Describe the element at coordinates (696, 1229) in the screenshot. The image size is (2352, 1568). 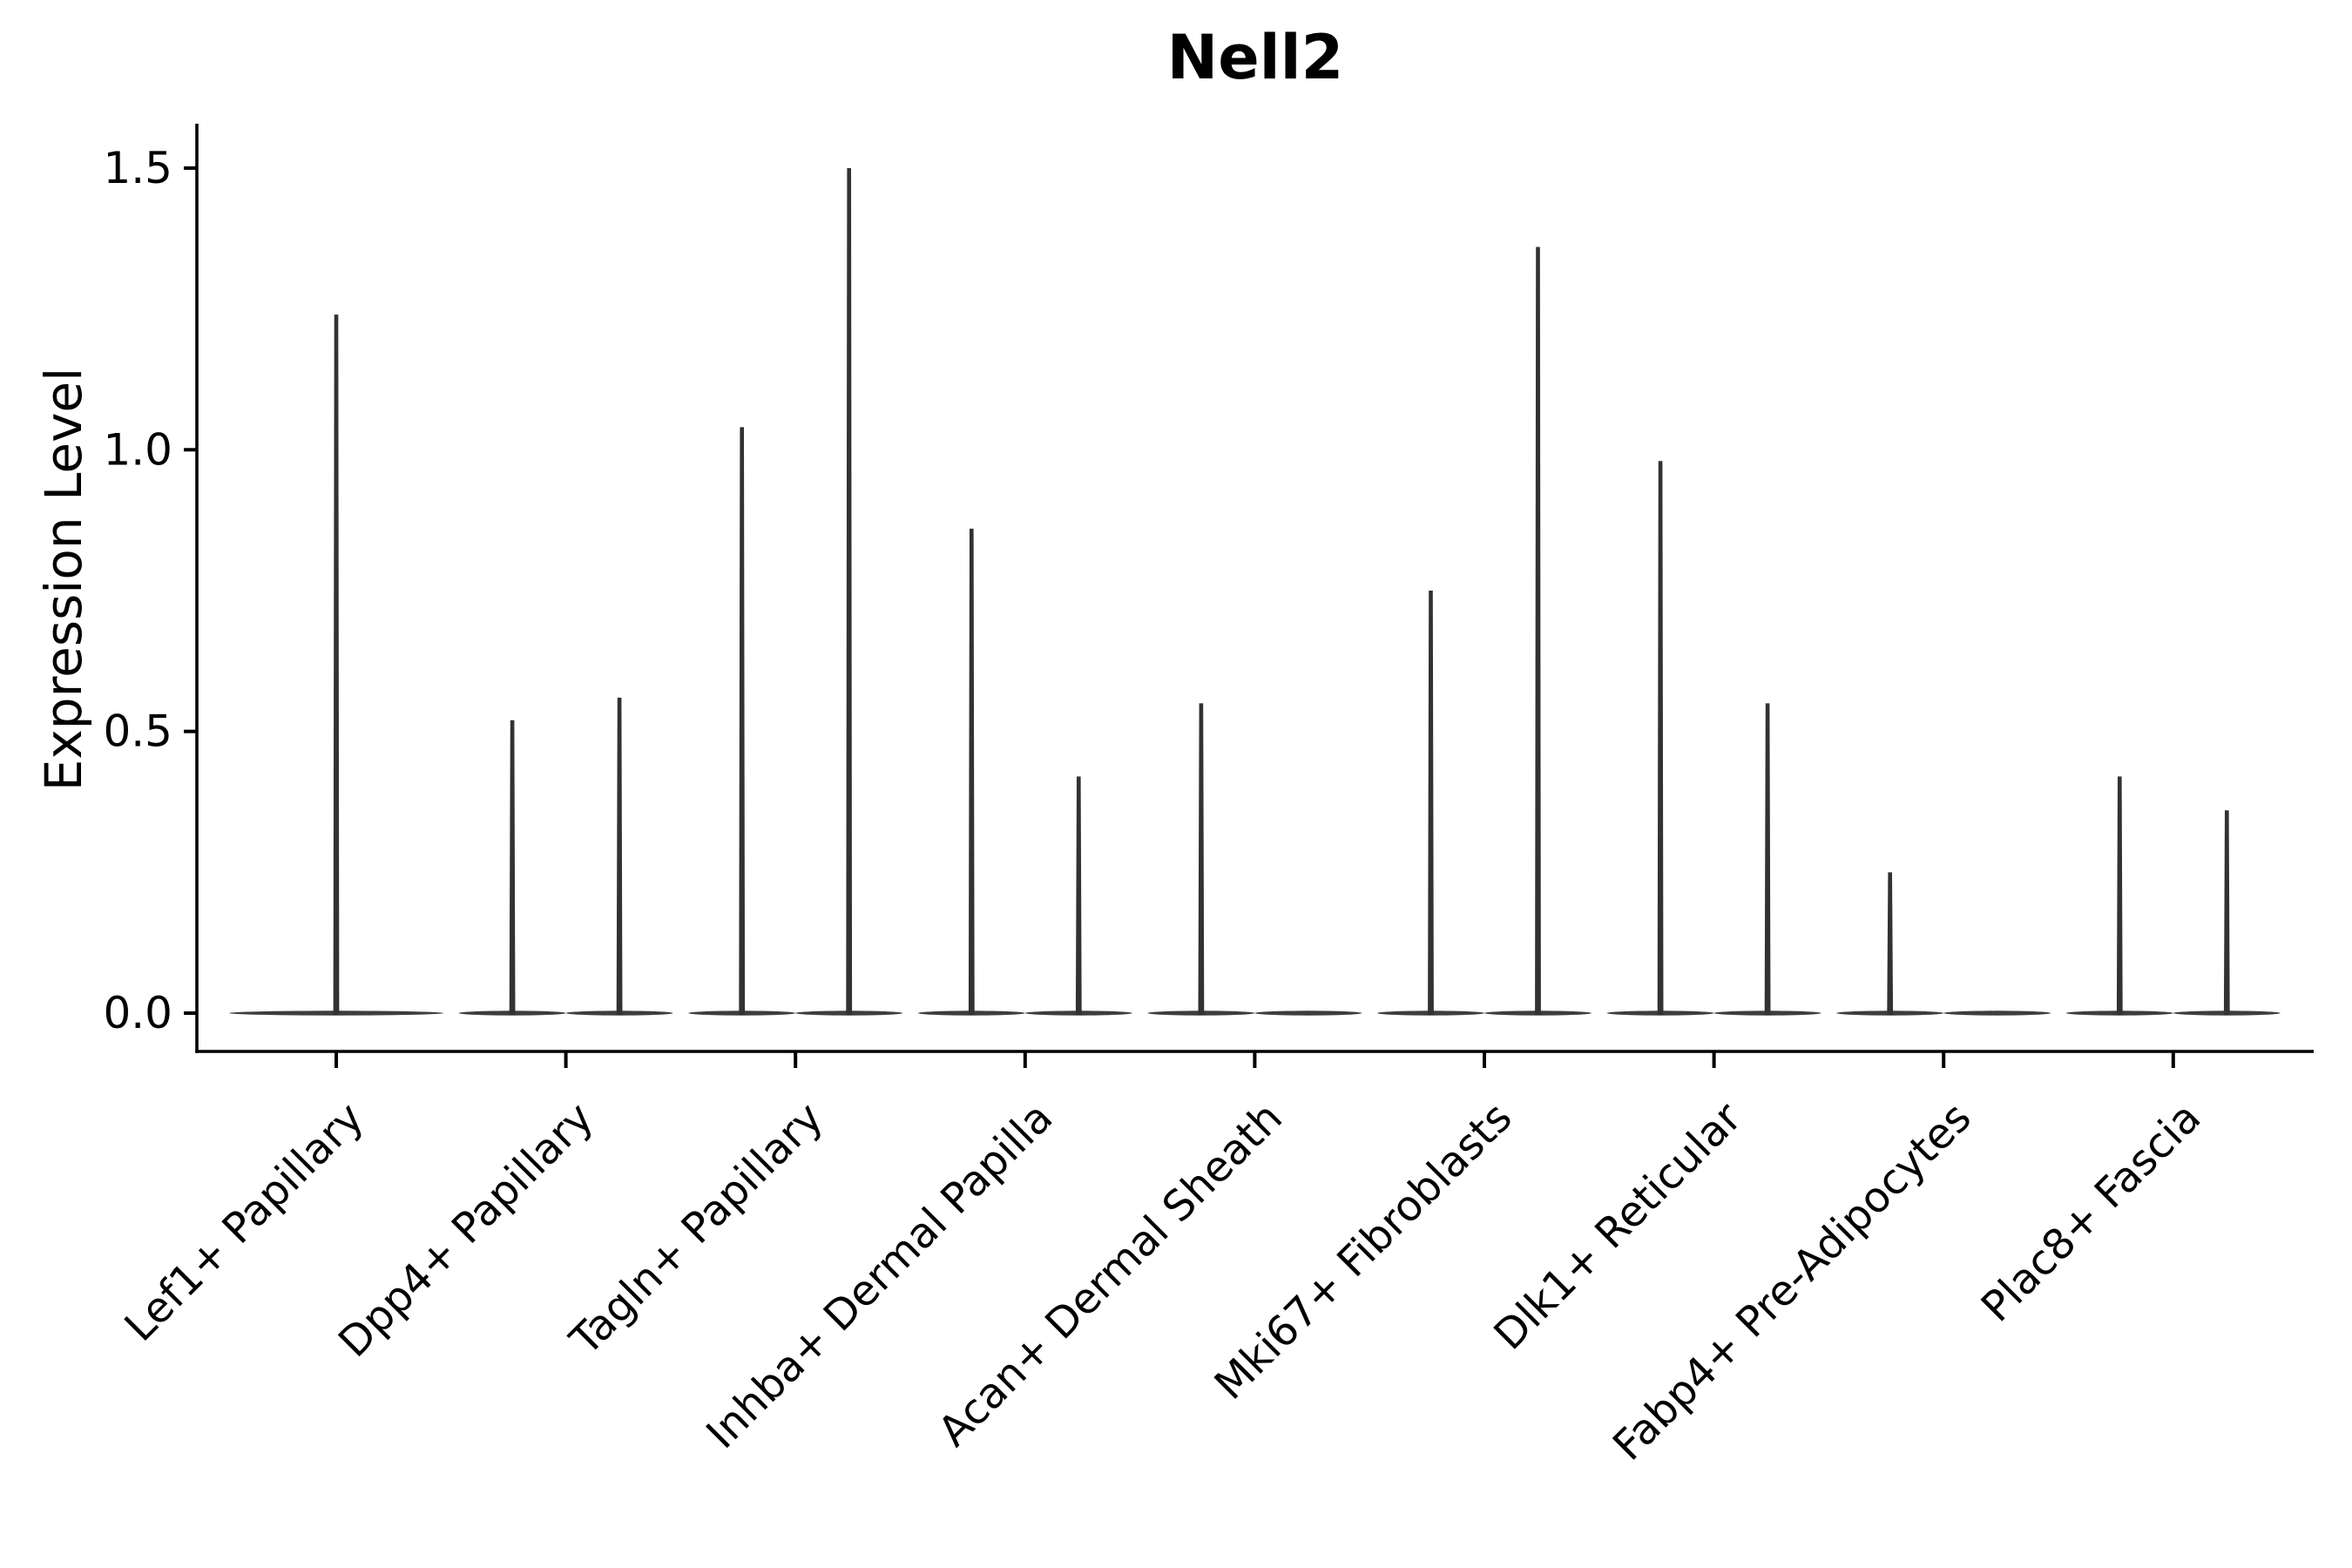
I see `x-tick-label: Tagln+ Papillary` at that location.